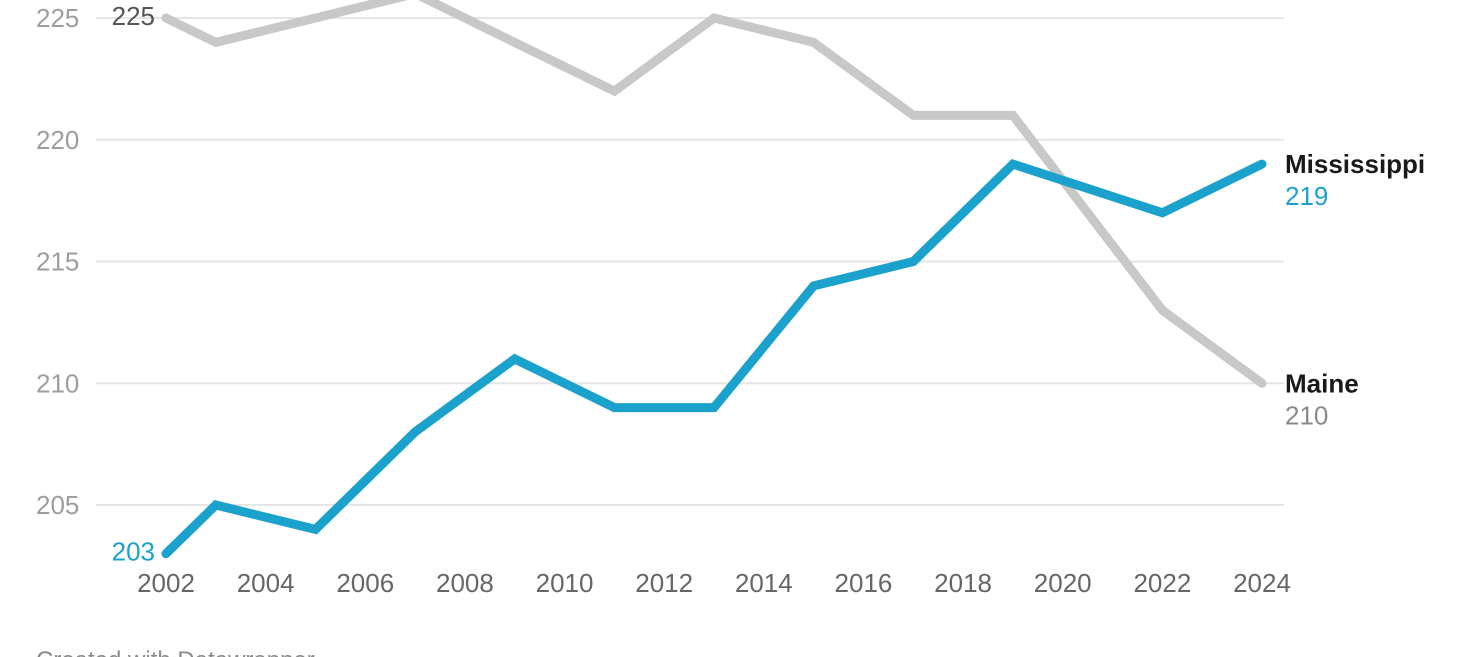 The height and width of the screenshot is (657, 1460). What do you see at coordinates (1306, 196) in the screenshot?
I see `series-end-value: 219` at bounding box center [1306, 196].